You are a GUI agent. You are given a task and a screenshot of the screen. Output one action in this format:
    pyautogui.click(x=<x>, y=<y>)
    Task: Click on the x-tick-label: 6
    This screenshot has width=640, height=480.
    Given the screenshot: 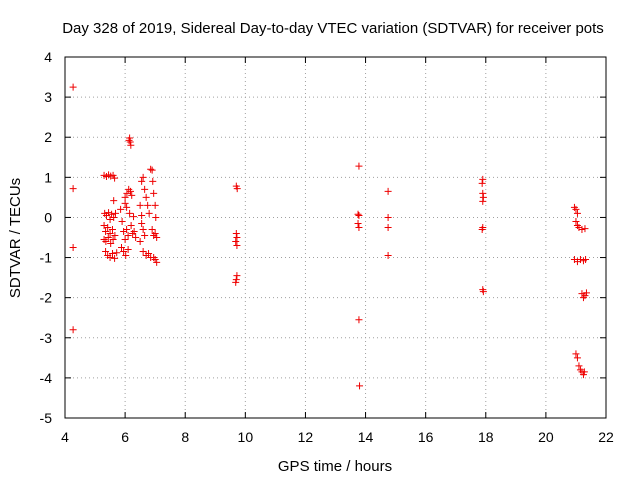 What is the action you would take?
    pyautogui.click(x=125, y=437)
    